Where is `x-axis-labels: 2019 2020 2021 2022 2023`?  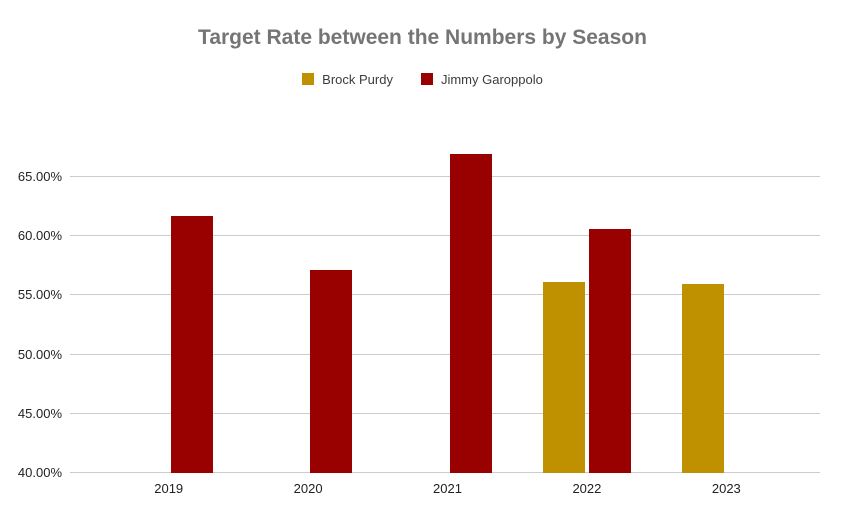 x-axis-labels: 2019 2020 2021 2022 2023 is located at coordinates (447, 488).